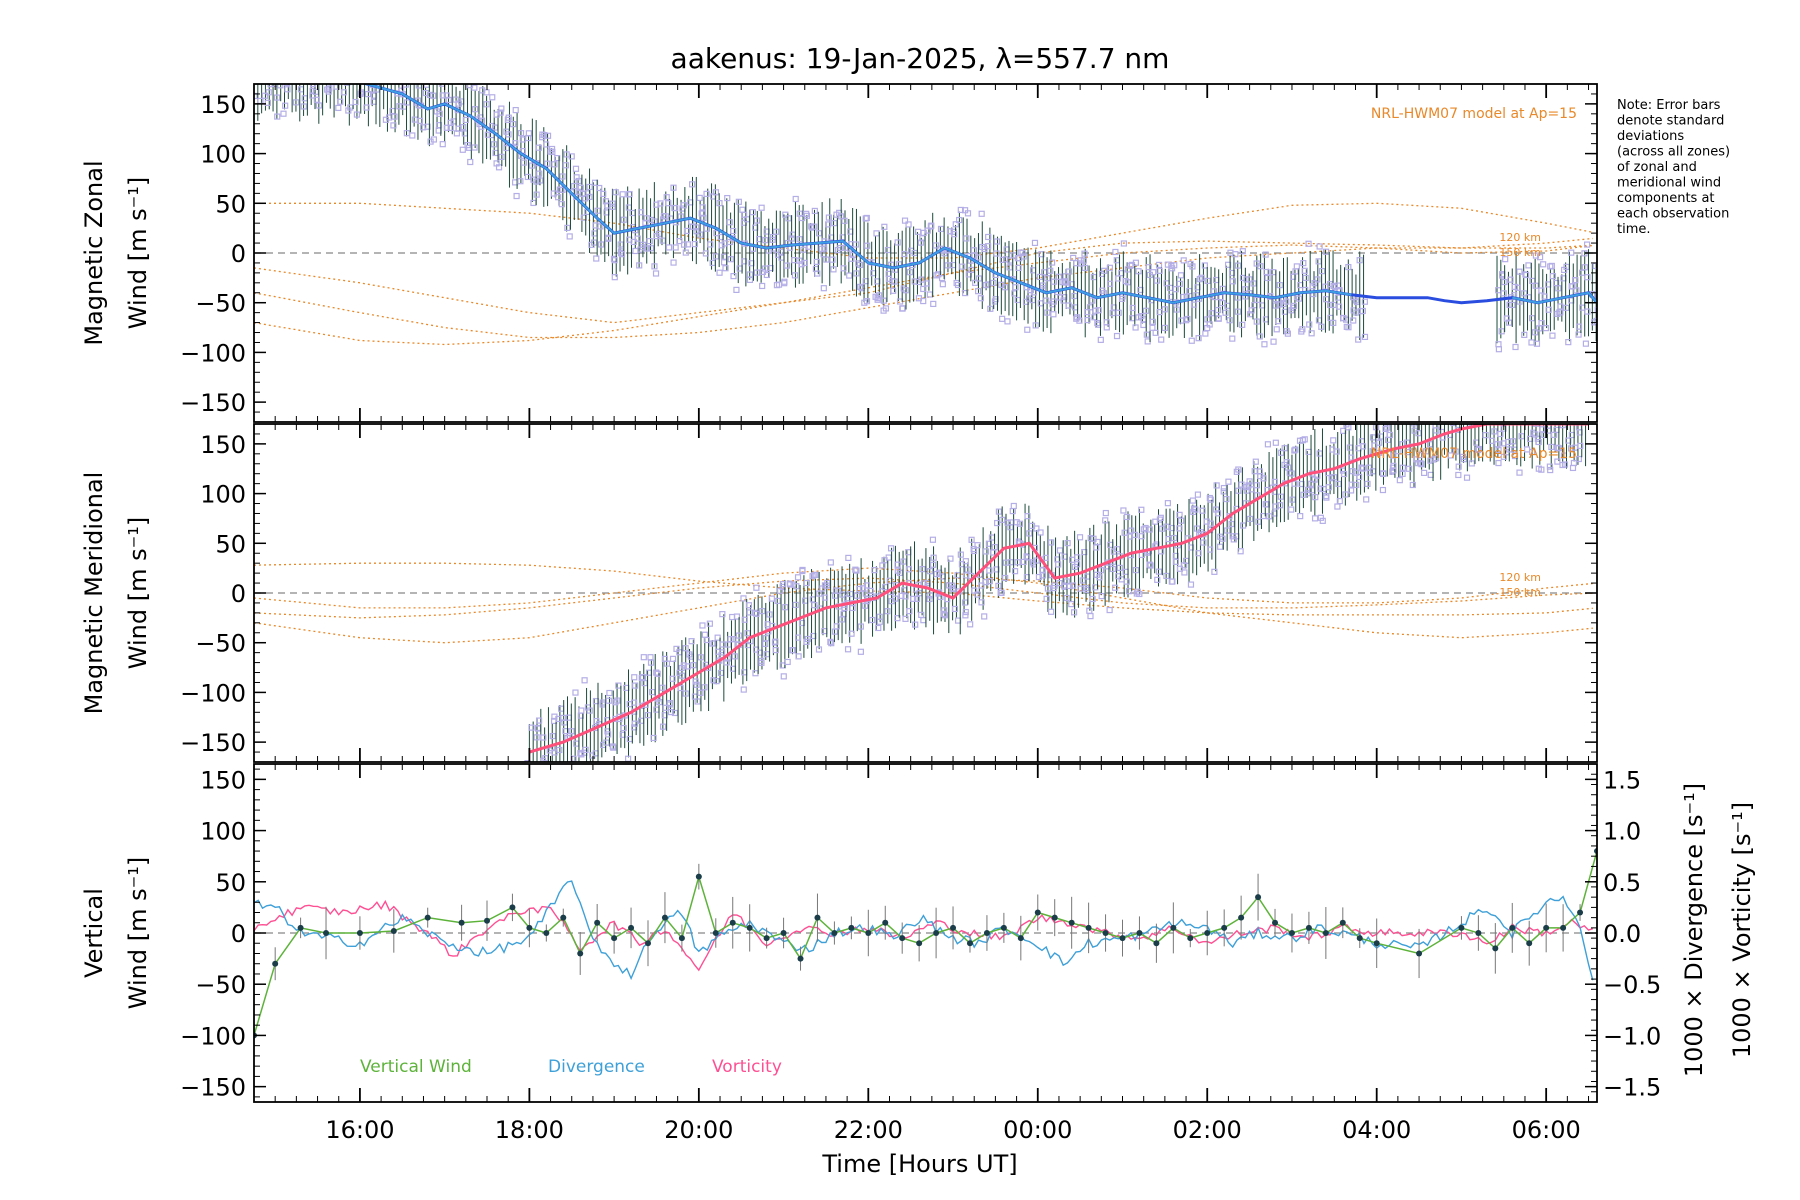  What do you see at coordinates (1622, 832) in the screenshot?
I see `y2-tick-label: 1.0` at bounding box center [1622, 832].